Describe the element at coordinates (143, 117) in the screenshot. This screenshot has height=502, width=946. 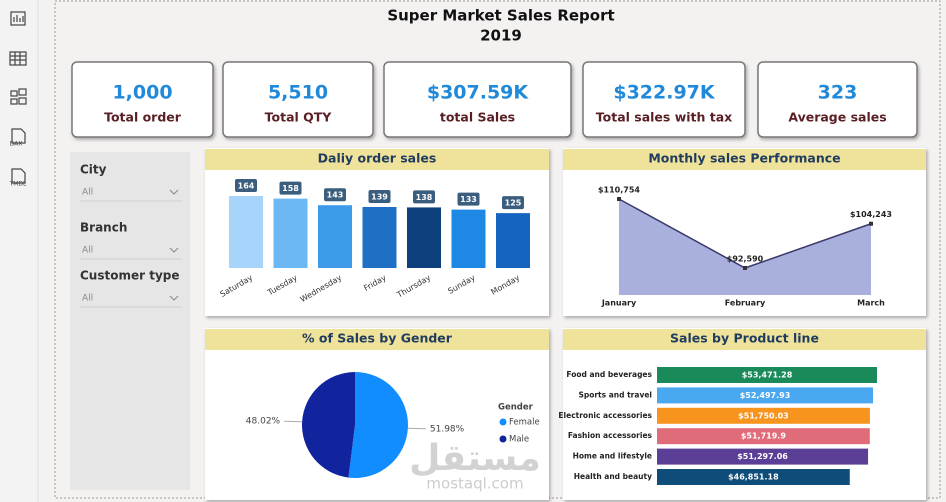
I see `kpi-label: Total order` at that location.